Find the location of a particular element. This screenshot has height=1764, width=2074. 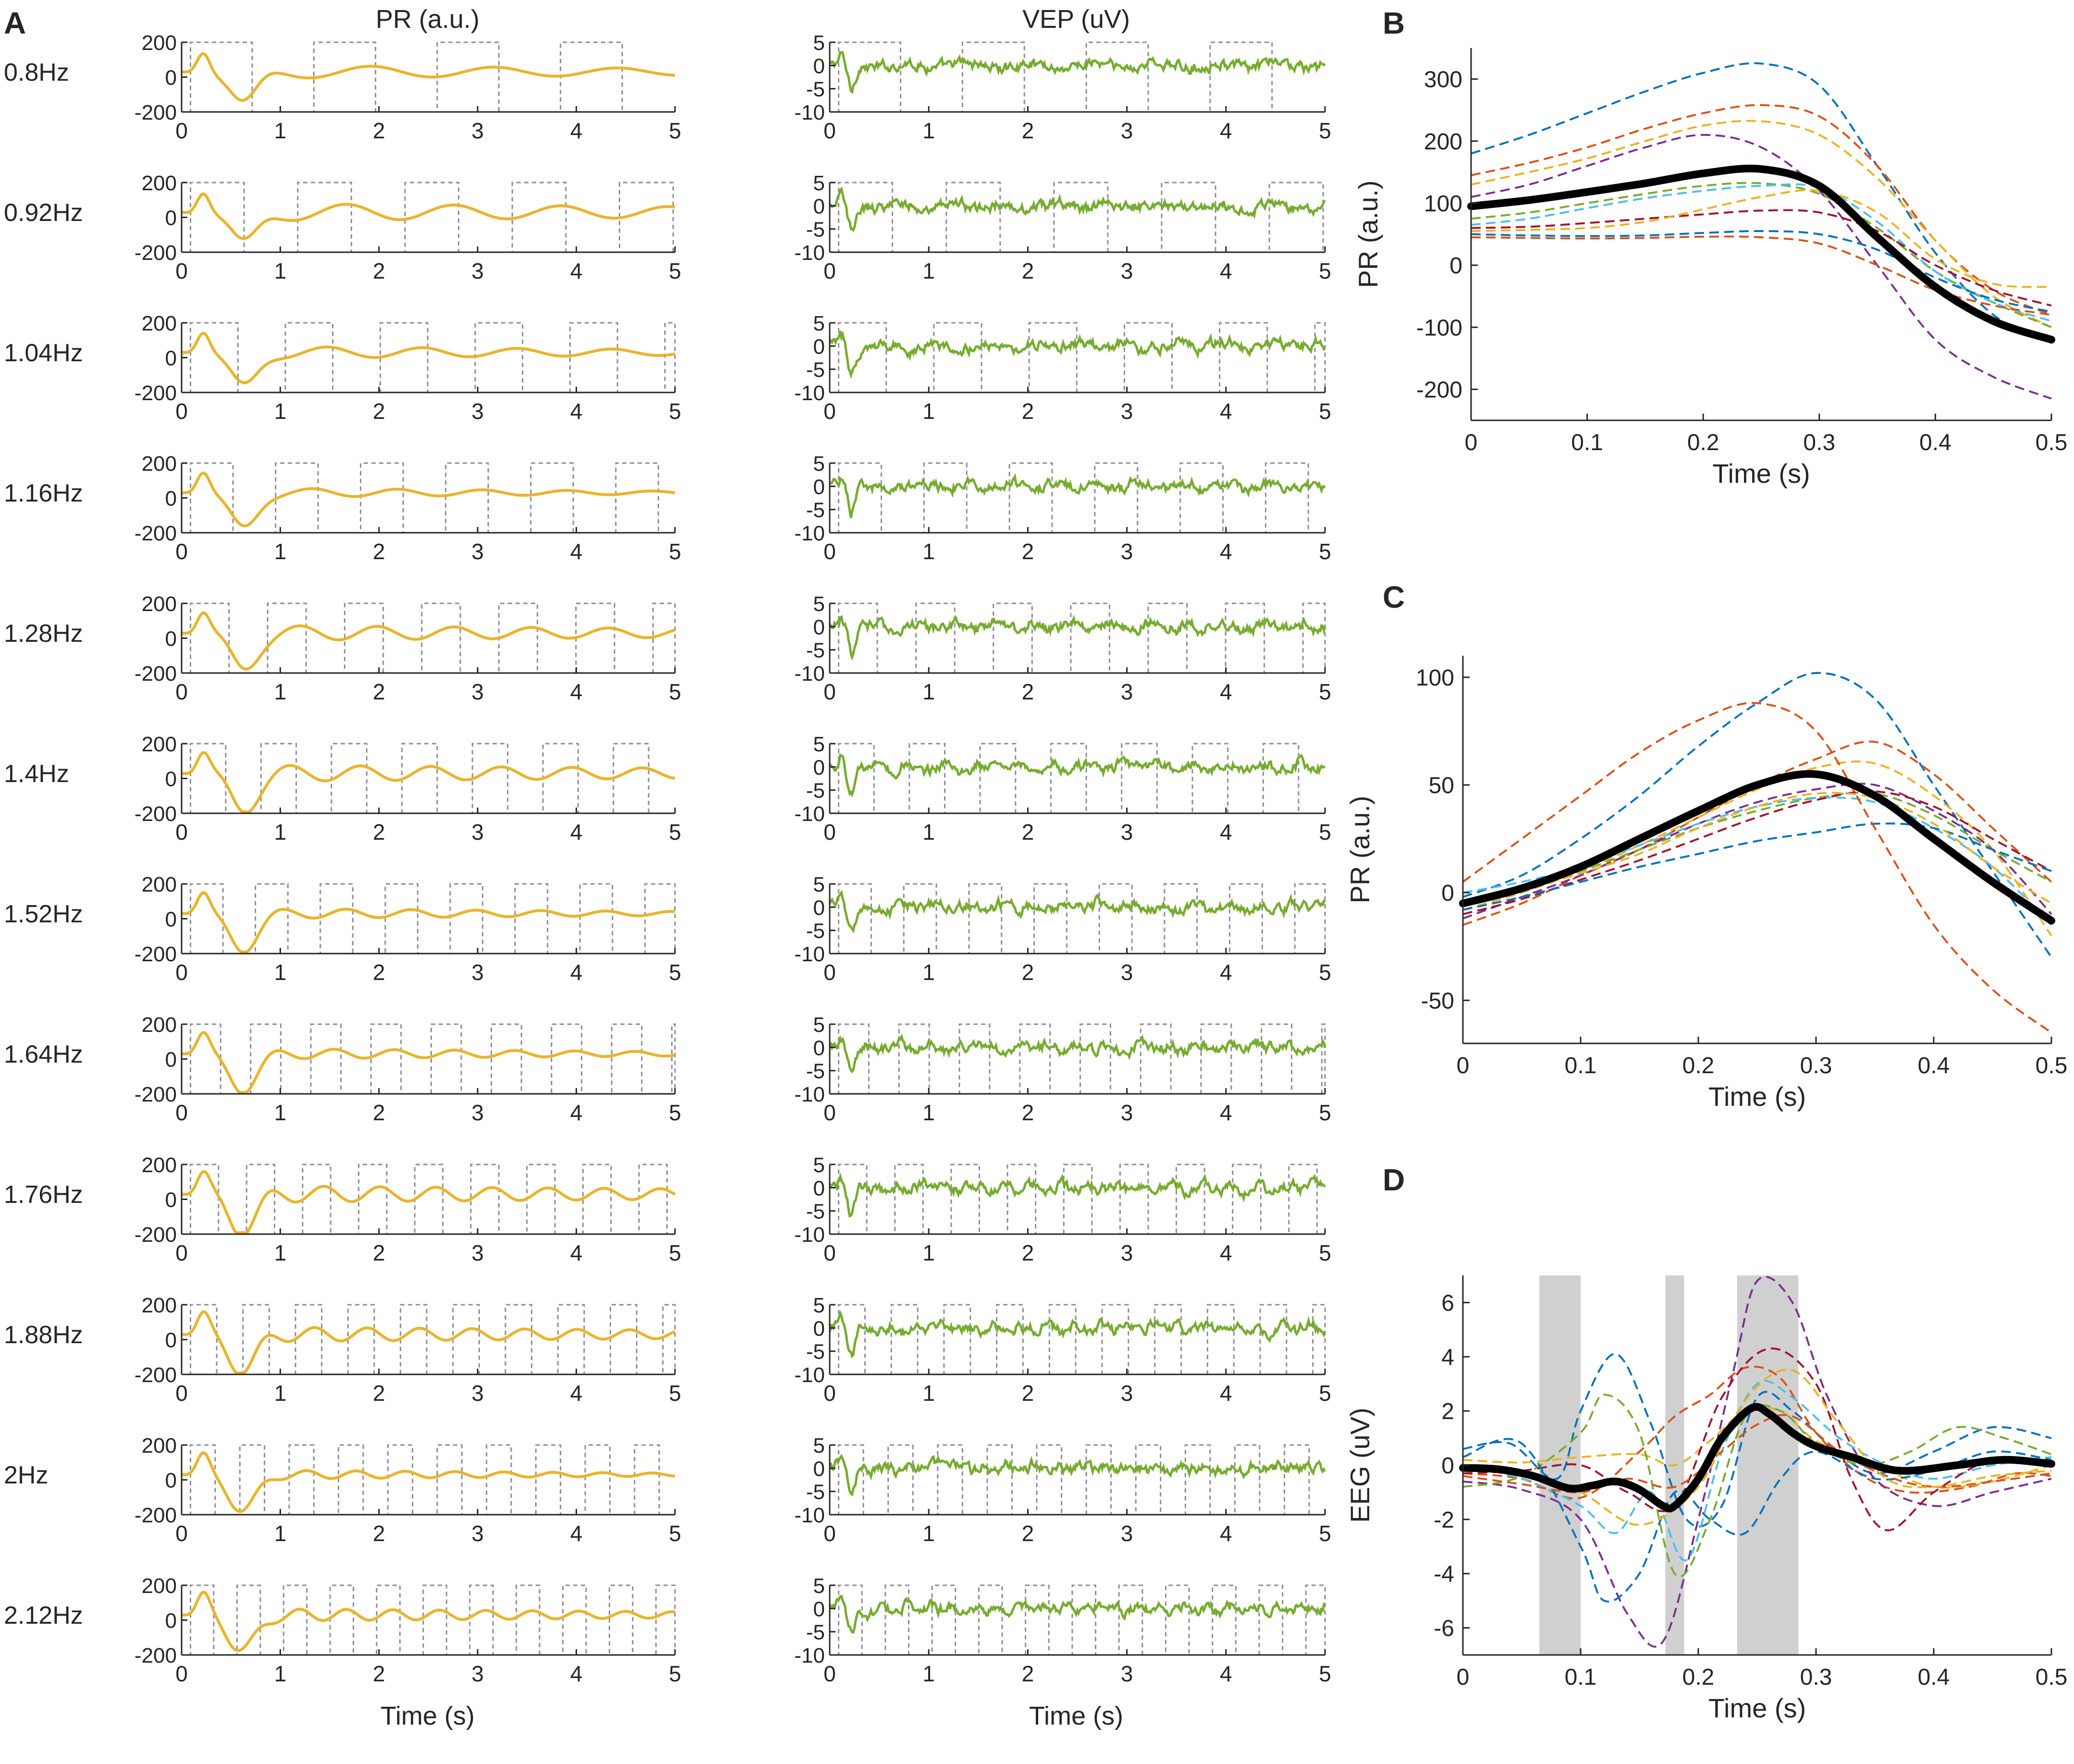

b-x-tick-label: 0.5 is located at coordinates (2052, 443).